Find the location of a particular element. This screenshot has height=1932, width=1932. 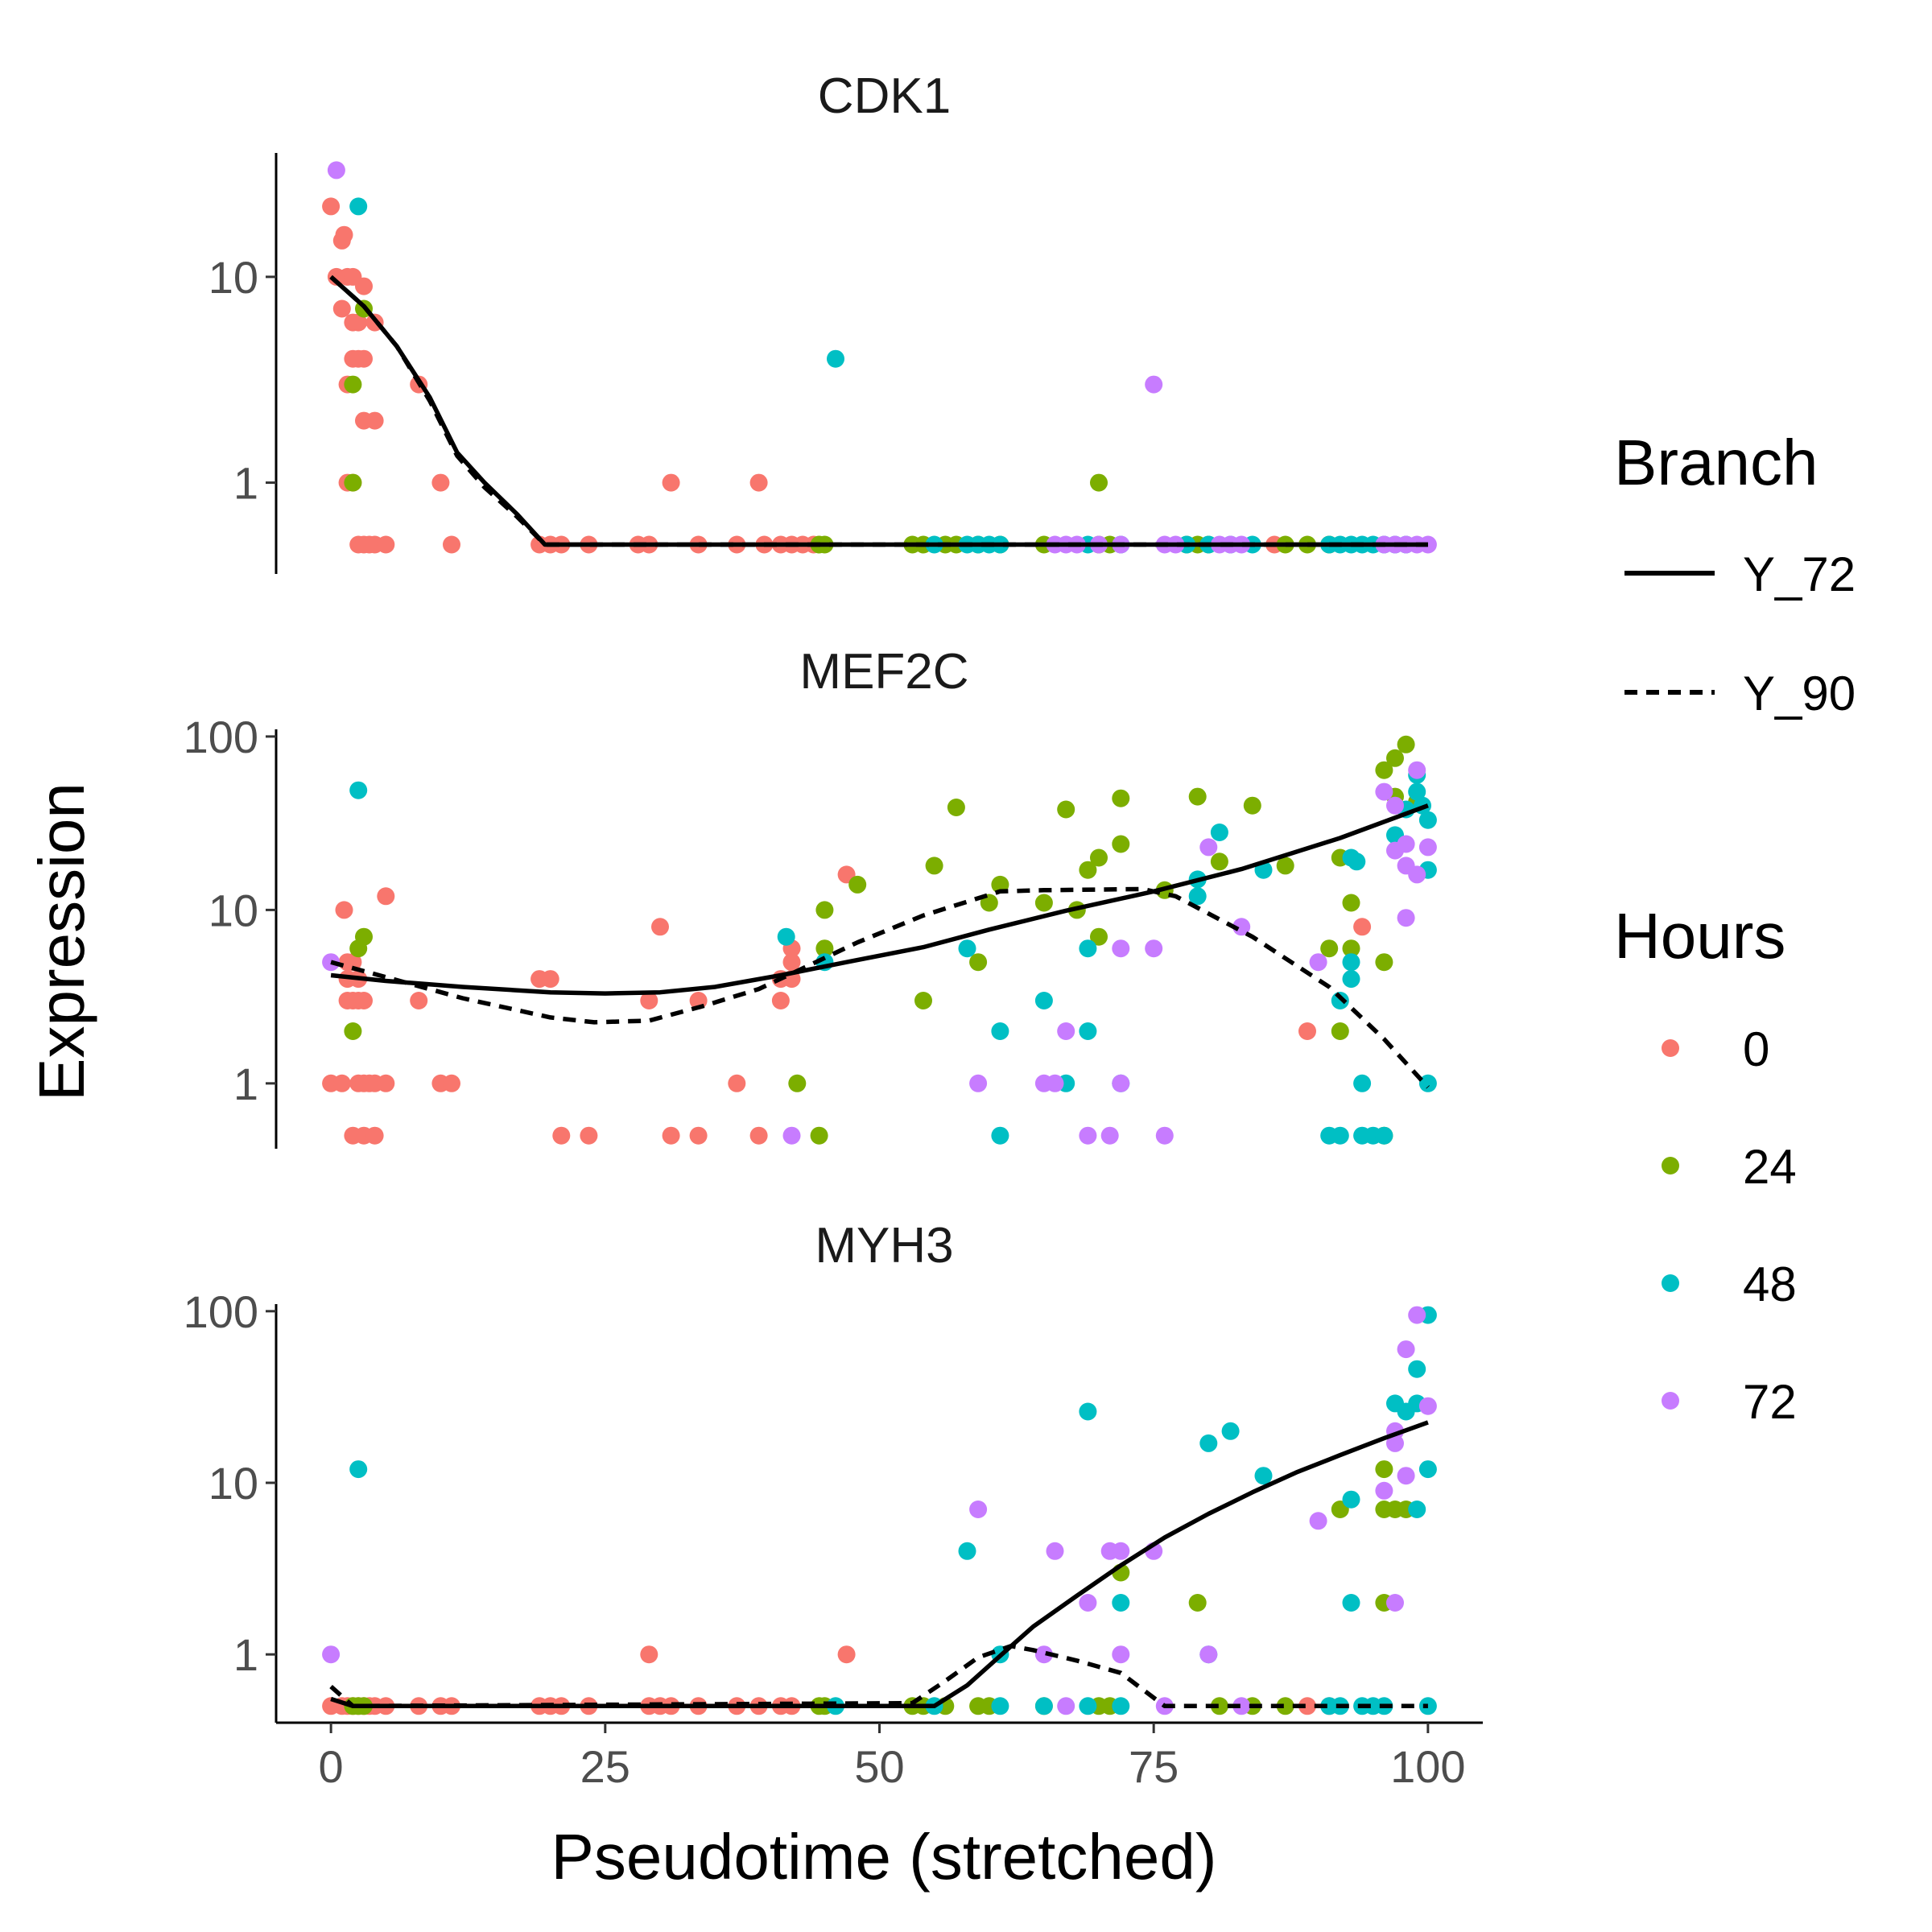

legend-label-hours: 72 is located at coordinates (1770, 1402).